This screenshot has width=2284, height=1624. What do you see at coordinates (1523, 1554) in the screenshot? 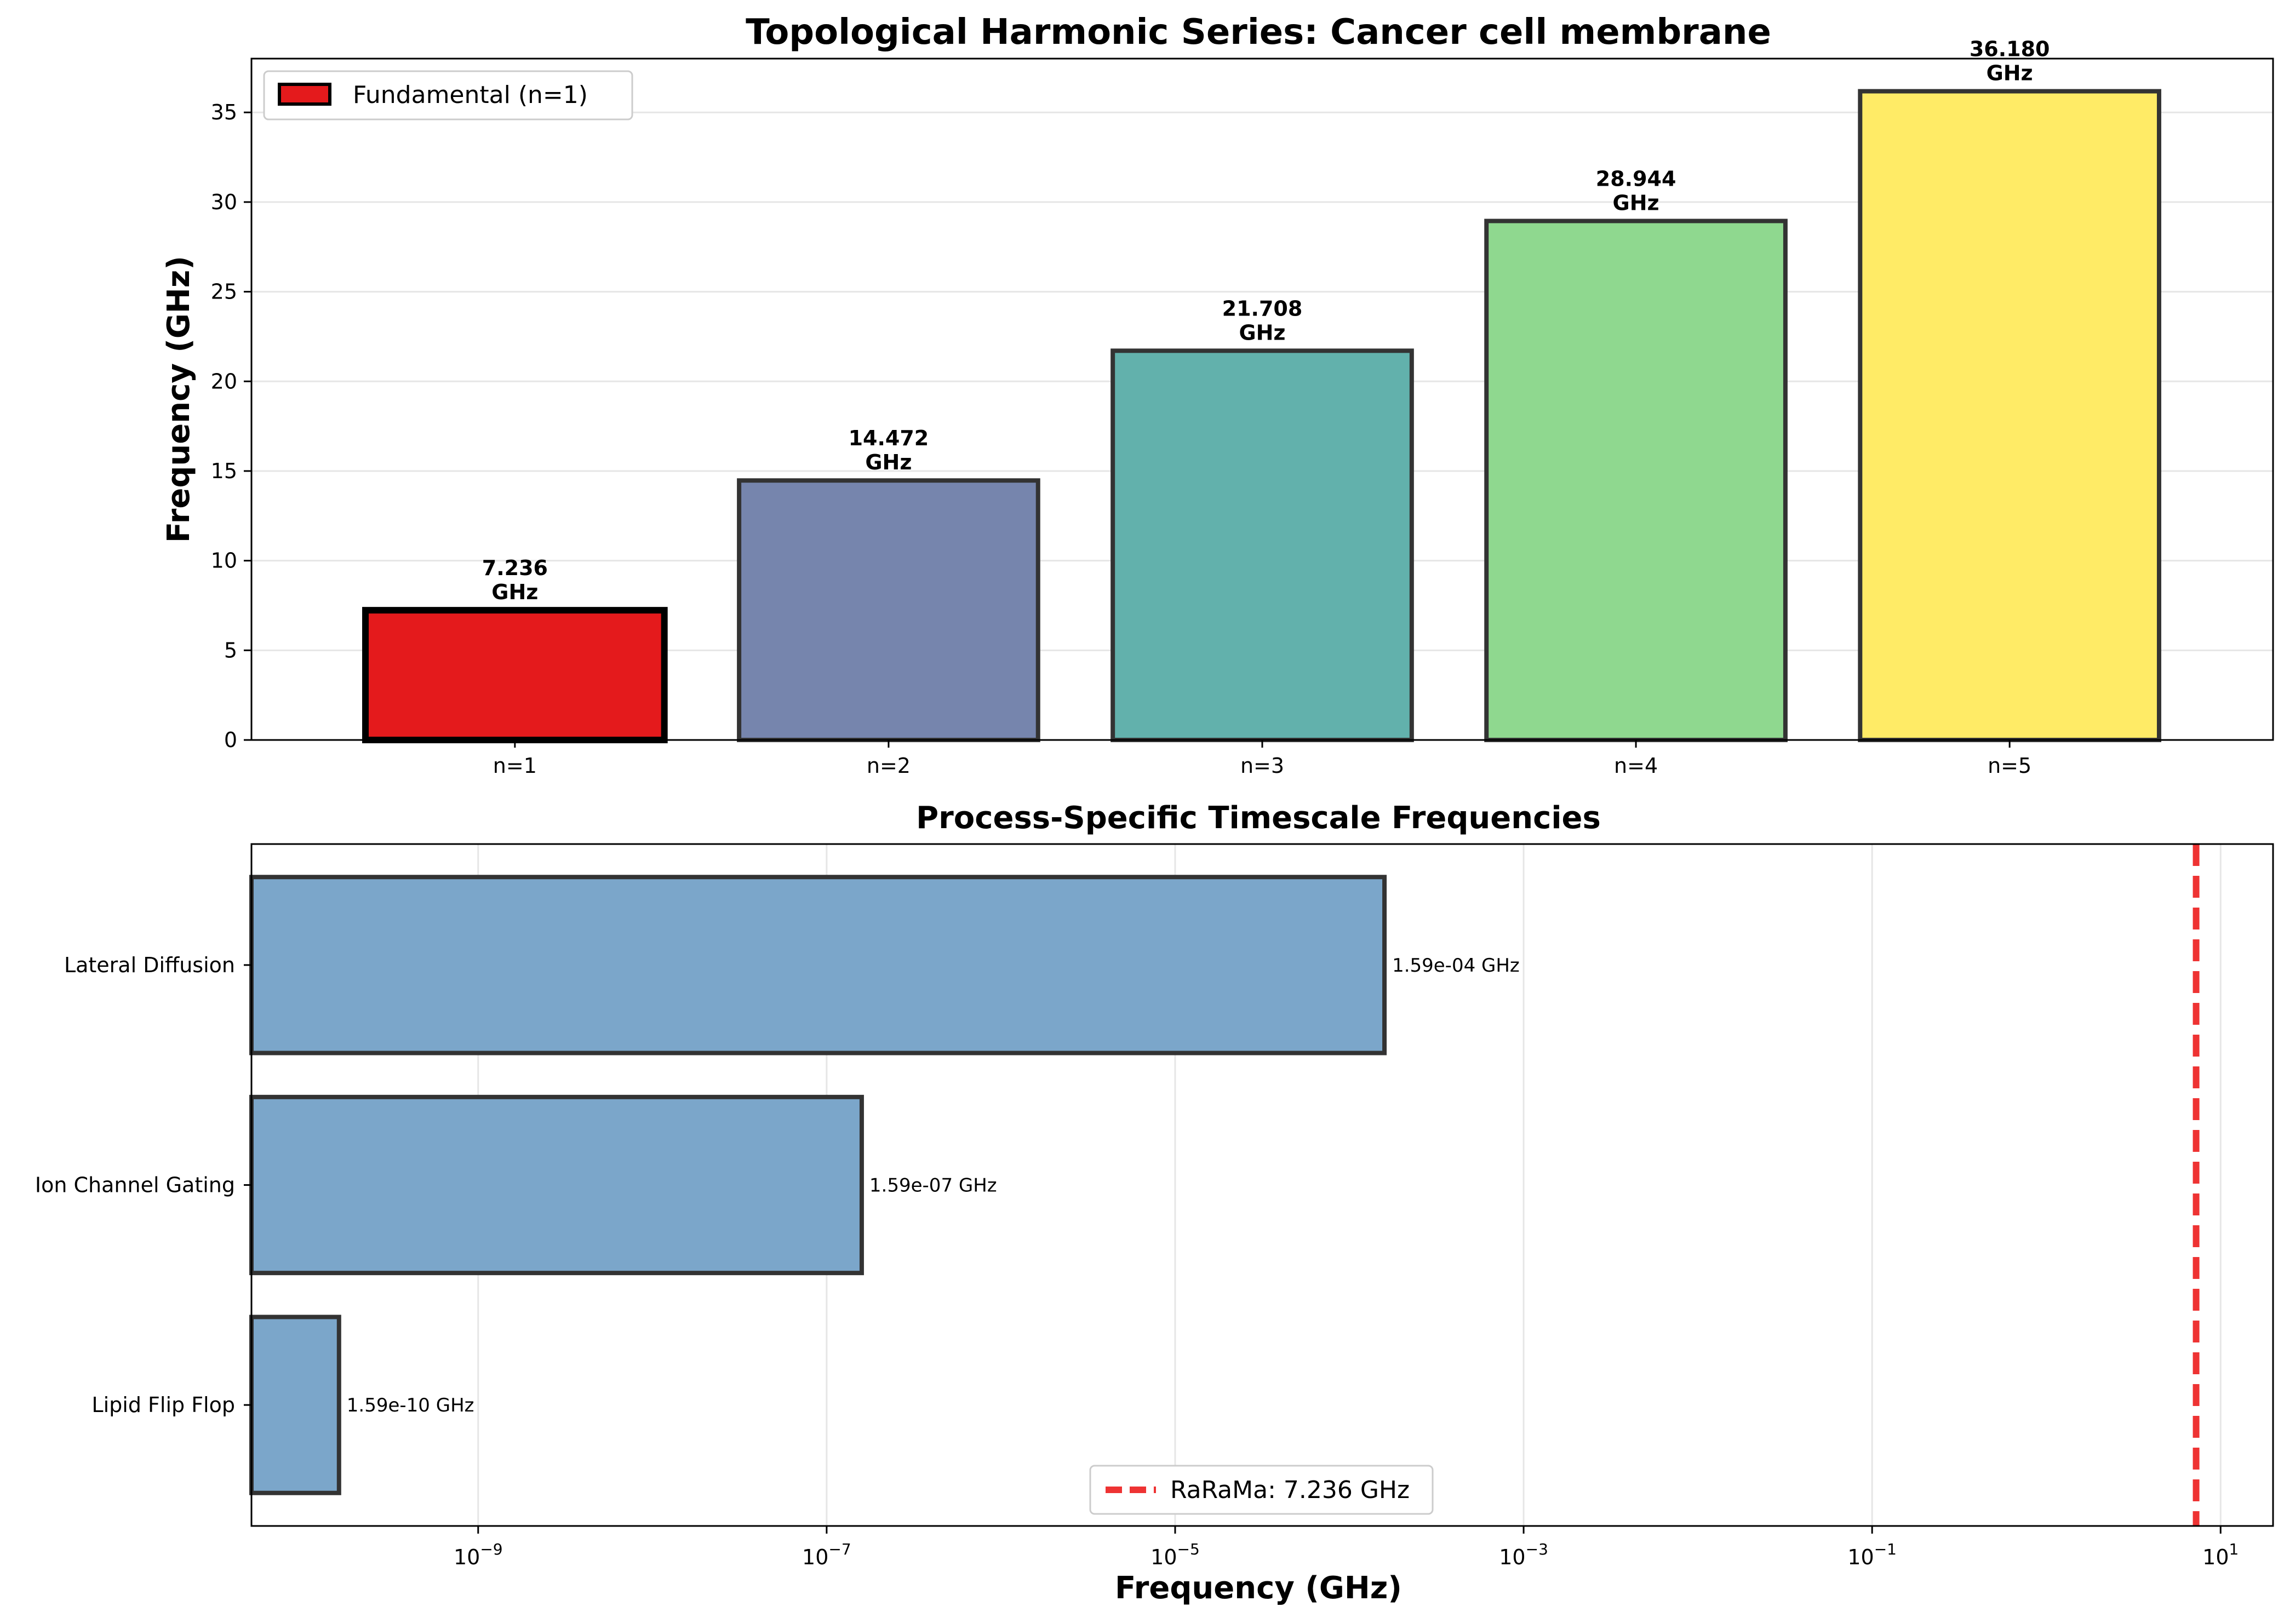
I see `x-tick-label: 10⁻³` at bounding box center [1523, 1554].